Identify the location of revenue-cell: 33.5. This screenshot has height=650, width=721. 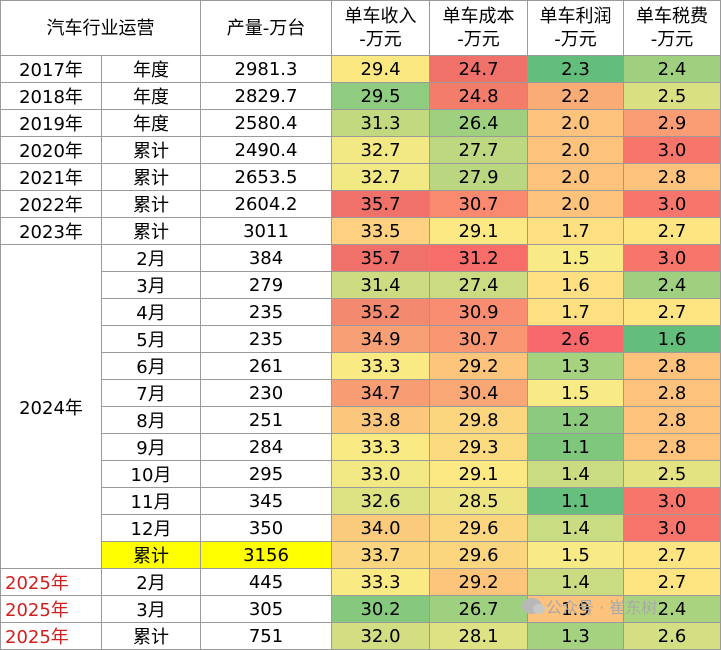
(380, 231).